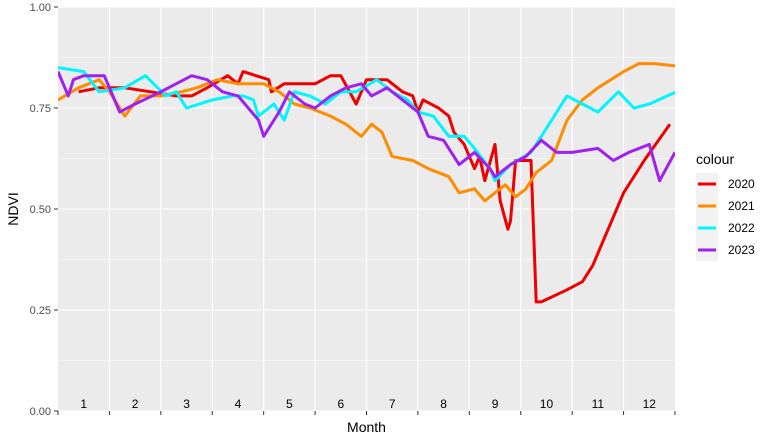  What do you see at coordinates (366, 413) in the screenshot?
I see `x-axis` at bounding box center [366, 413].